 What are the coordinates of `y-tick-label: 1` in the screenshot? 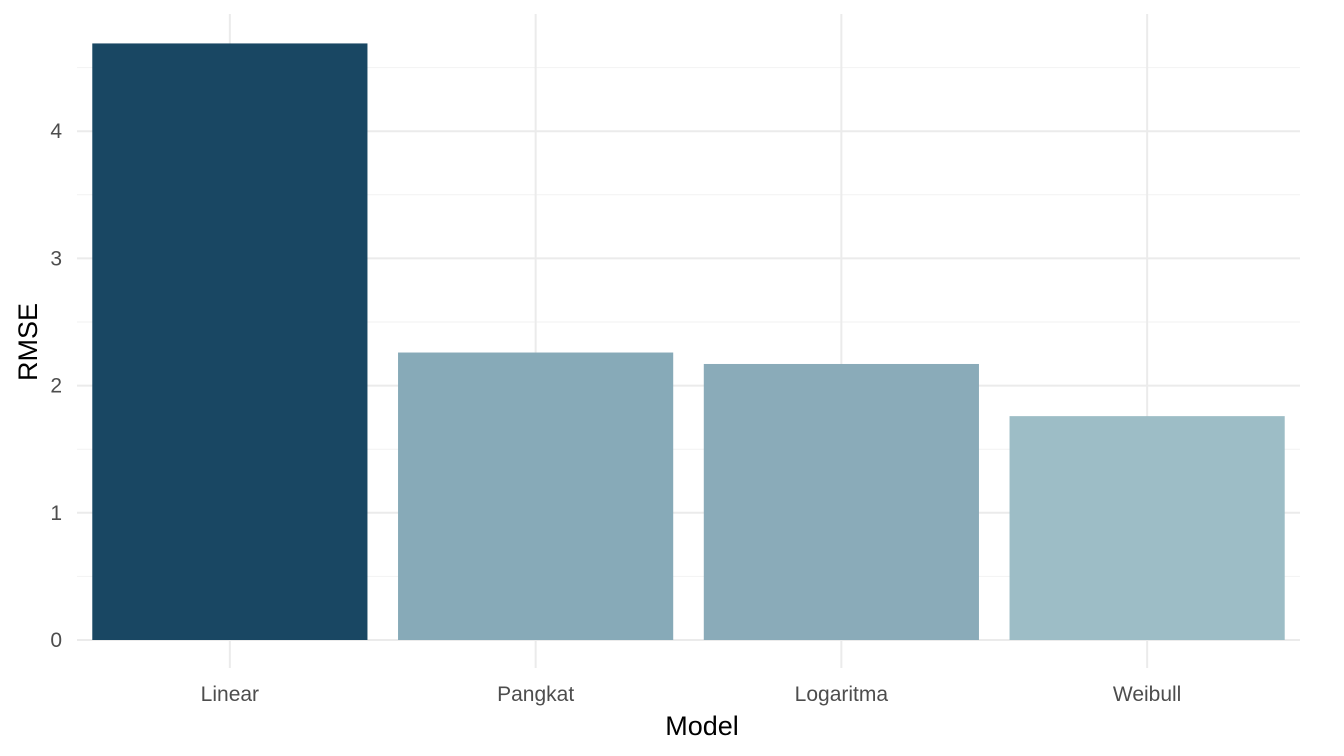 It's located at (56, 513).